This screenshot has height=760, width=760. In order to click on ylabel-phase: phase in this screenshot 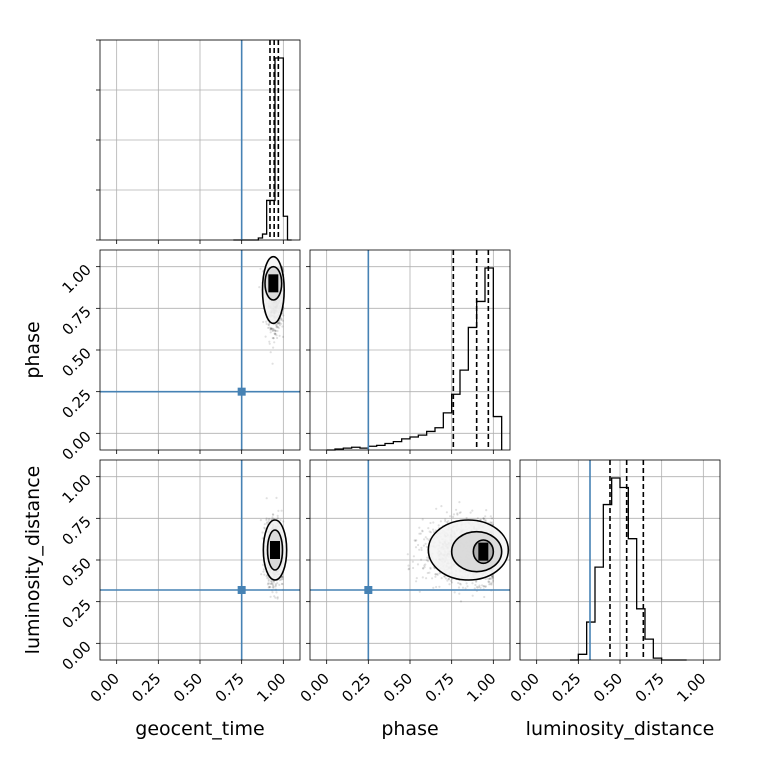, I will do `click(33, 349)`.